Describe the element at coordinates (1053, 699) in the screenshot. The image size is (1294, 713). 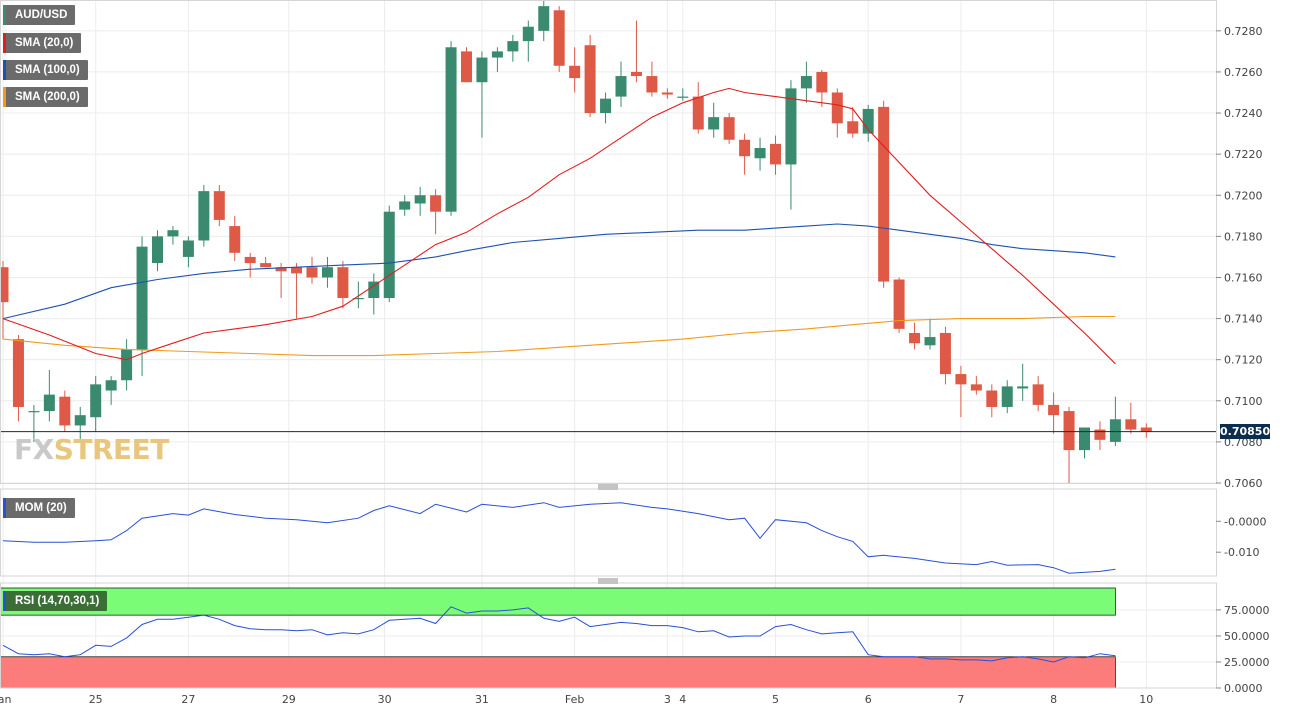
I see `x-tick-label: 8` at that location.